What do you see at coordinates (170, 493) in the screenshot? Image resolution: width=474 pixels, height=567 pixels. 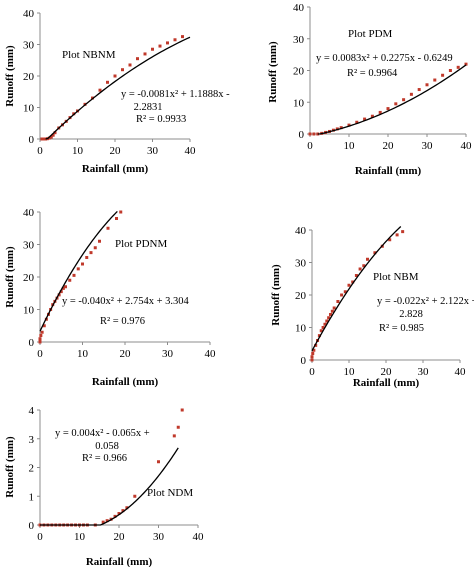 I see `plot-label: Plot NDM` at bounding box center [170, 493].